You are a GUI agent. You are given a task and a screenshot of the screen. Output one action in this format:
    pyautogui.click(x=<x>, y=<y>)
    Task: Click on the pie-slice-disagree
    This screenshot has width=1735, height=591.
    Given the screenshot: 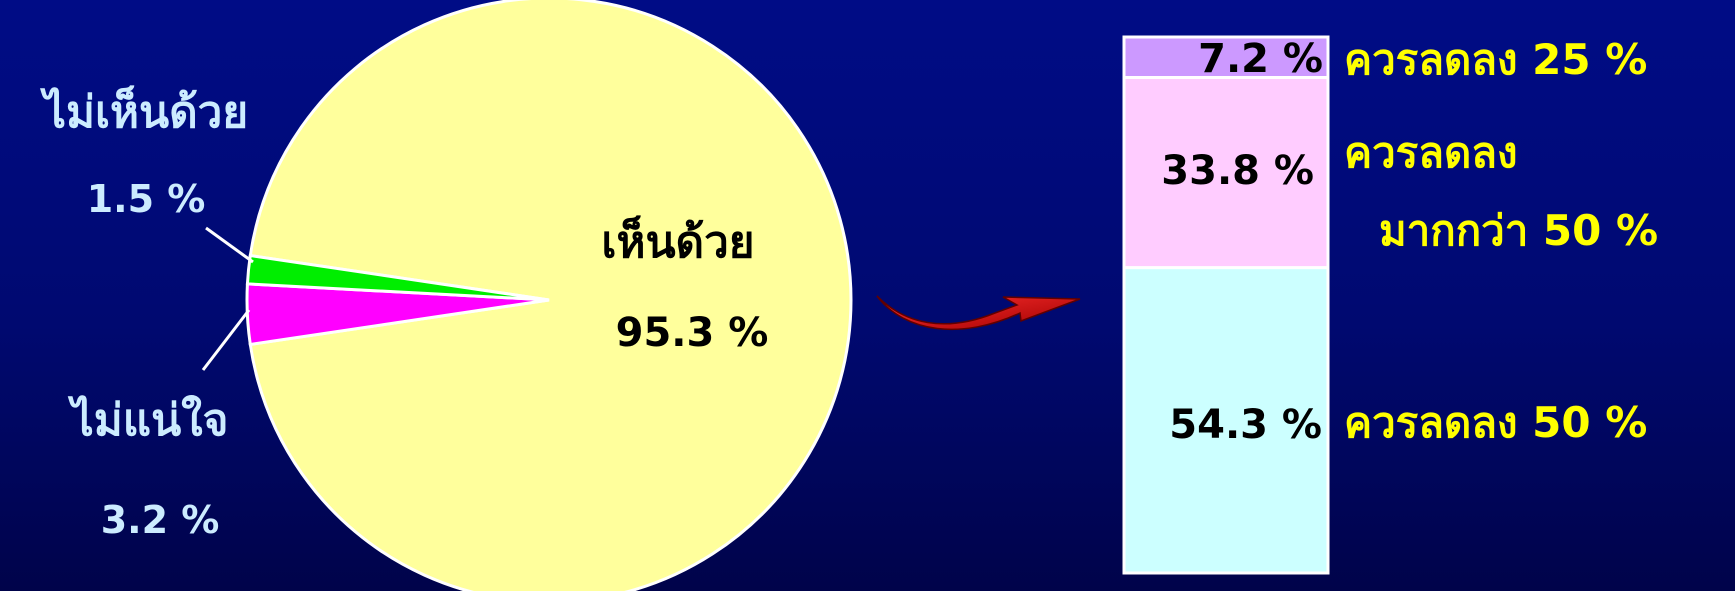 What is the action you would take?
    pyautogui.click(x=397, y=277)
    